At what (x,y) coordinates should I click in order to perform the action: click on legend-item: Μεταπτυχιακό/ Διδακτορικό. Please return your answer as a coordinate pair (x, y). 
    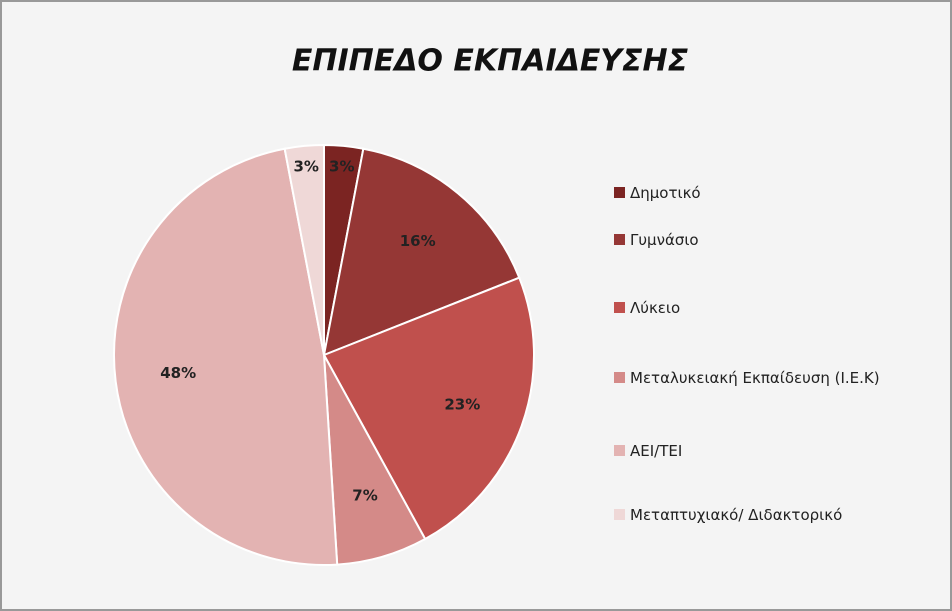
    Looking at the image, I should click on (779, 515).